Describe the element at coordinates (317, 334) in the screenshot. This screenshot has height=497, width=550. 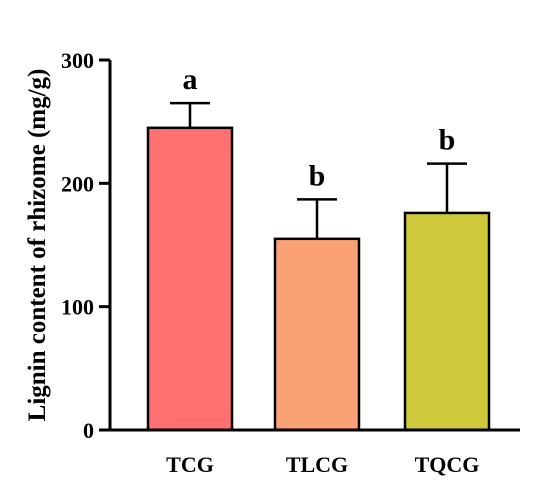
I see `bar-tlcg` at that location.